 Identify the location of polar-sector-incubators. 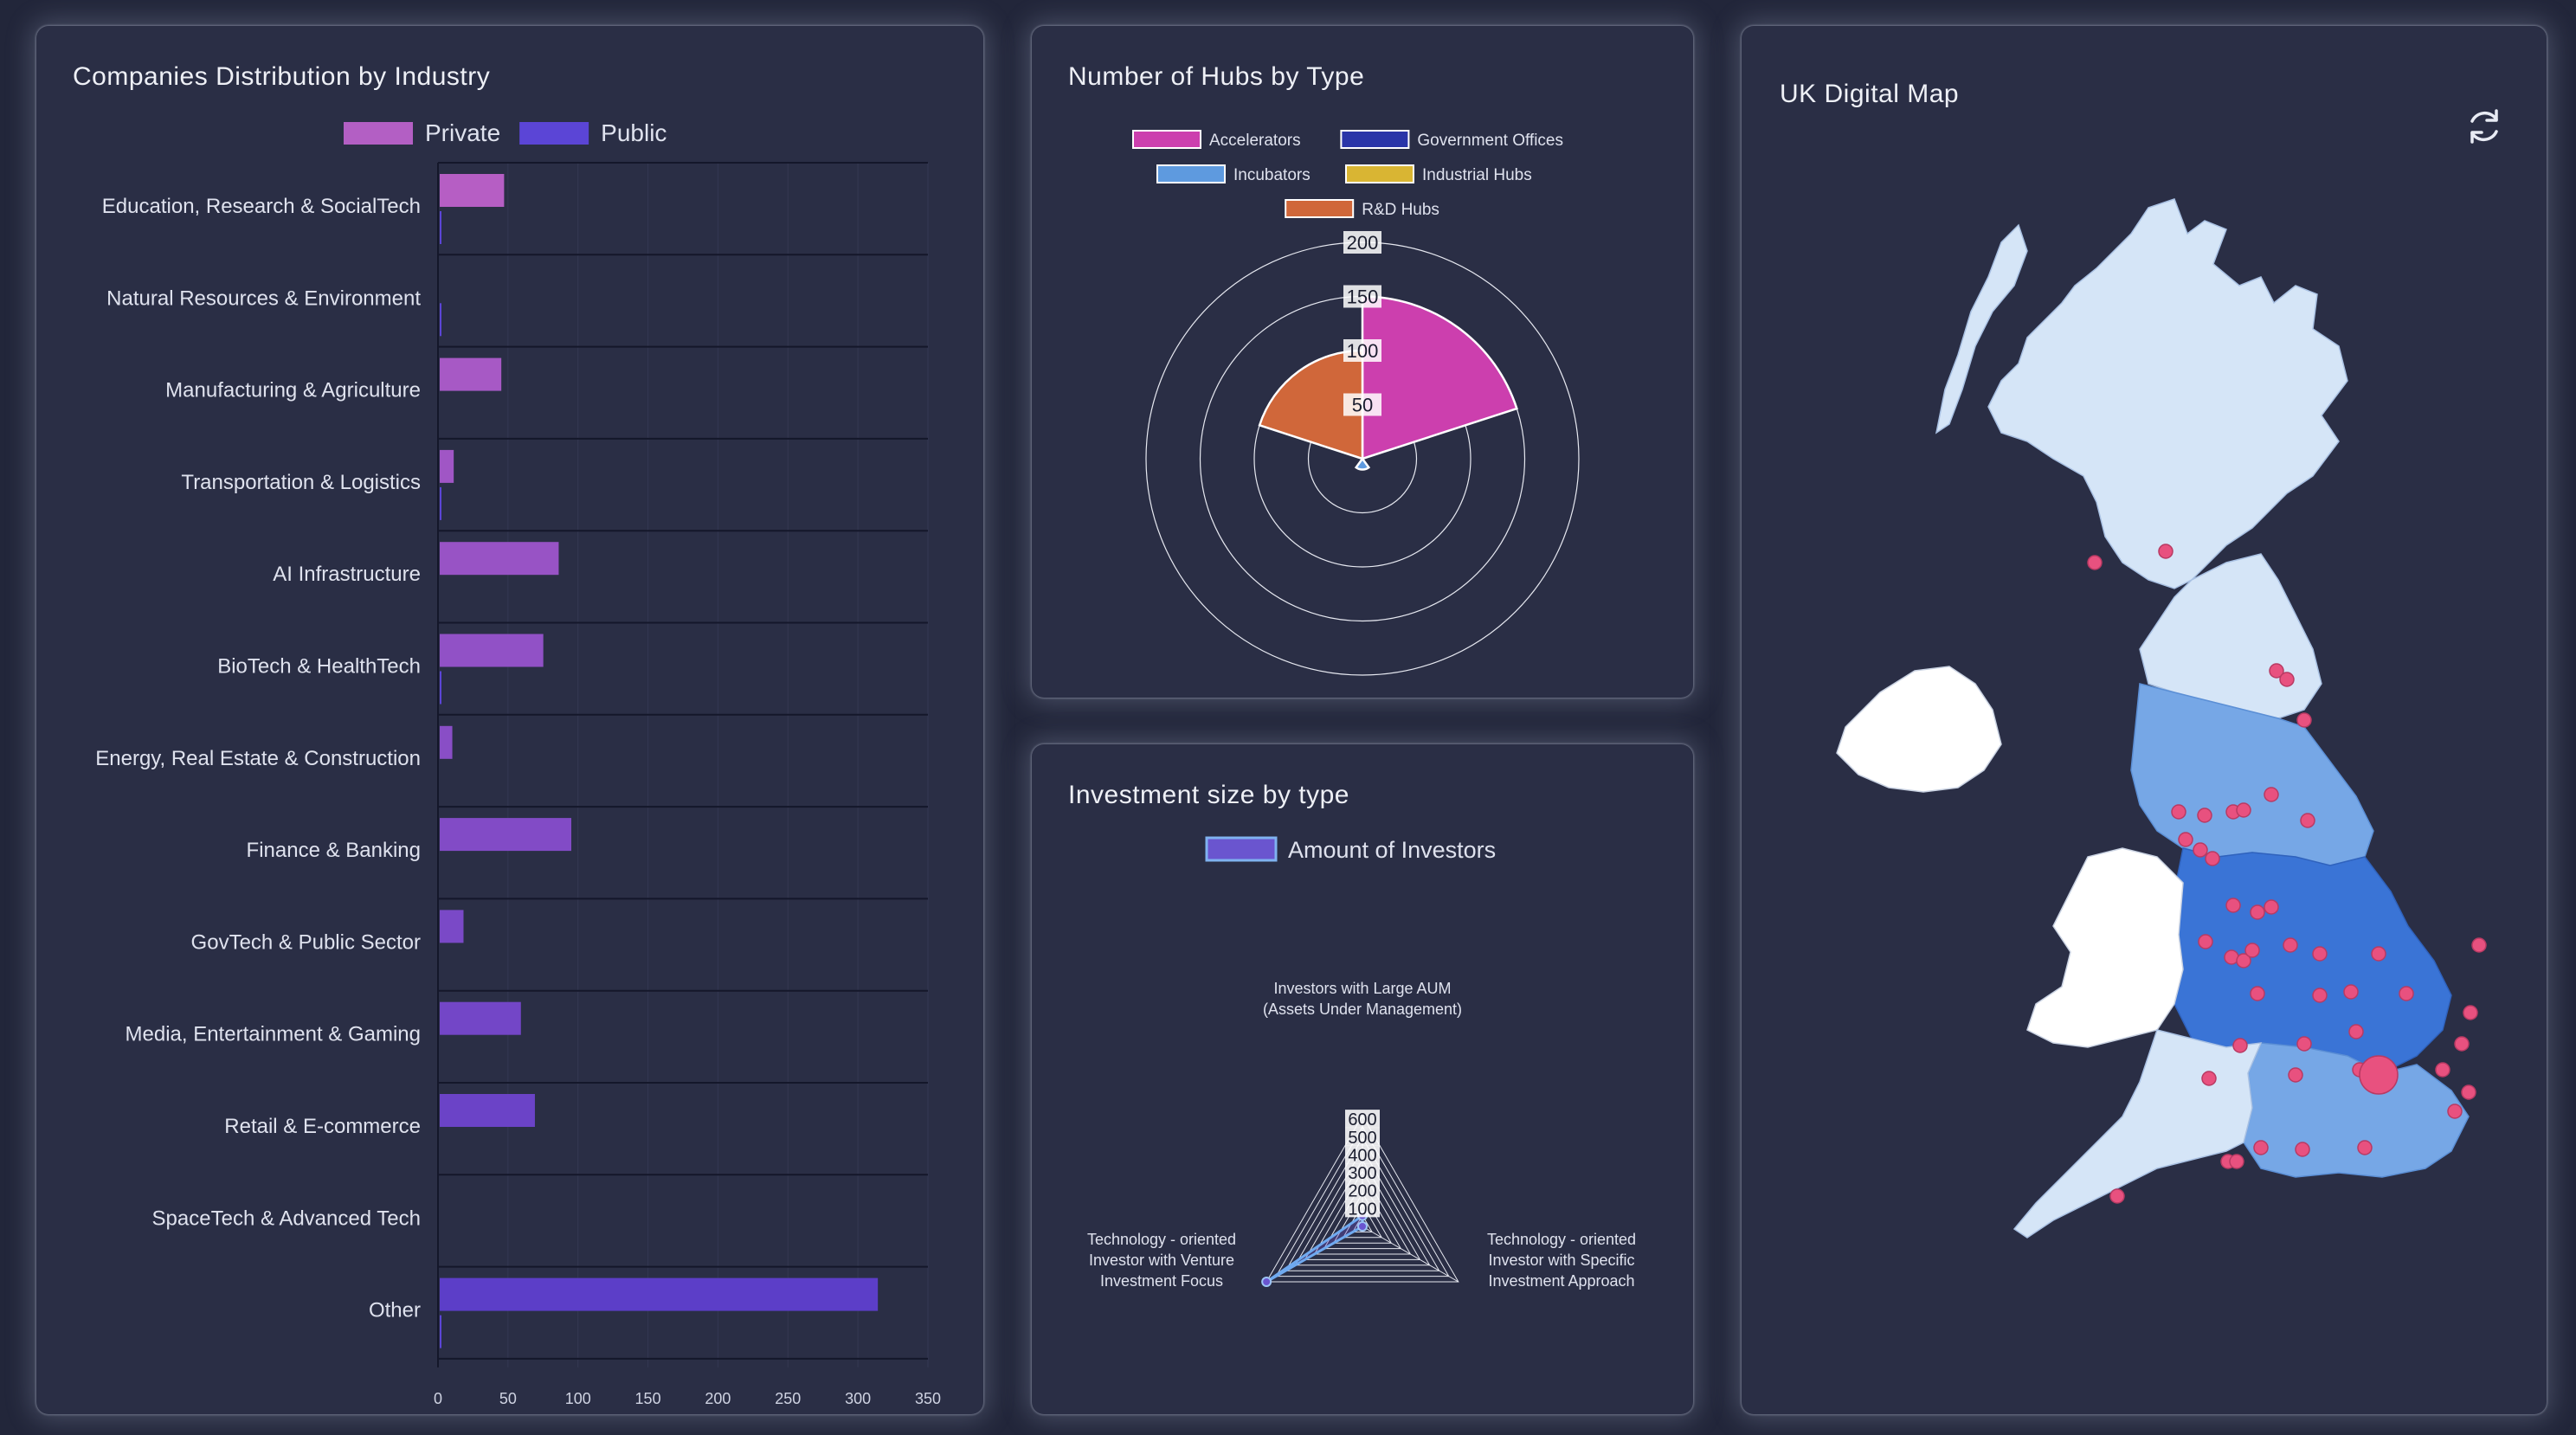
(1362, 463).